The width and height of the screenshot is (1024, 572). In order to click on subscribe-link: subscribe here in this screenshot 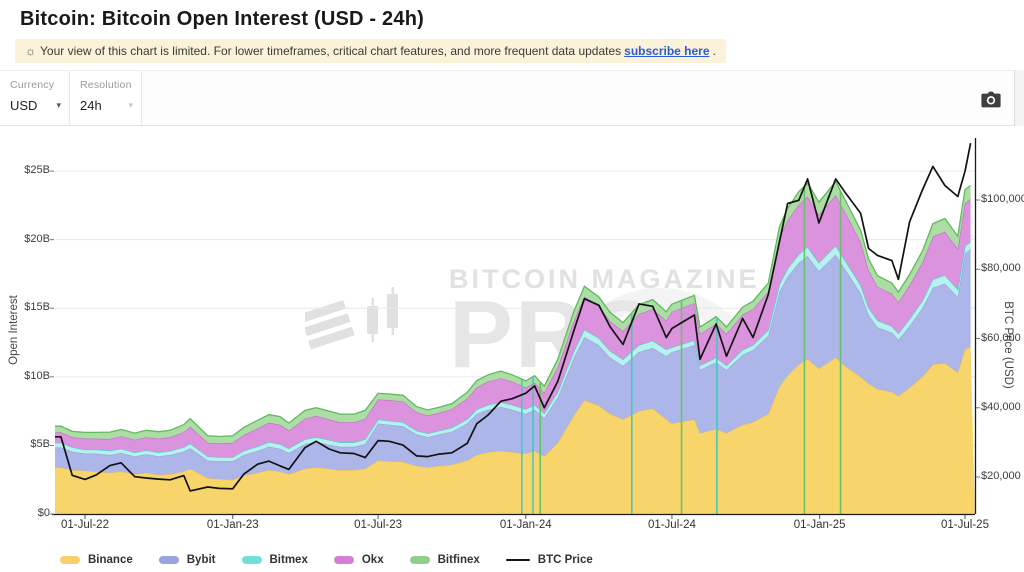, I will do `click(667, 51)`.